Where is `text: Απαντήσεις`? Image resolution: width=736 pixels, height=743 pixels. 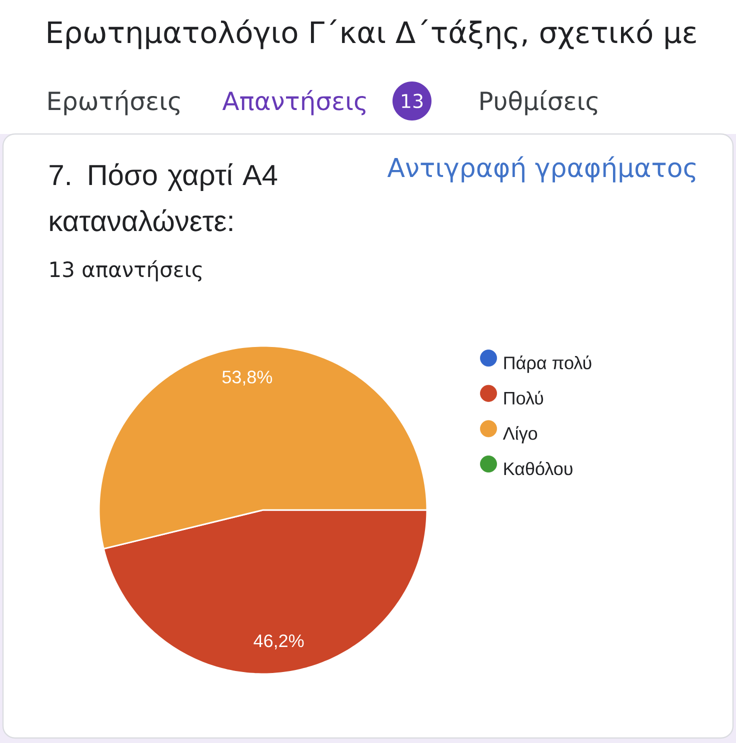 text: Απαντήσεις is located at coordinates (294, 103).